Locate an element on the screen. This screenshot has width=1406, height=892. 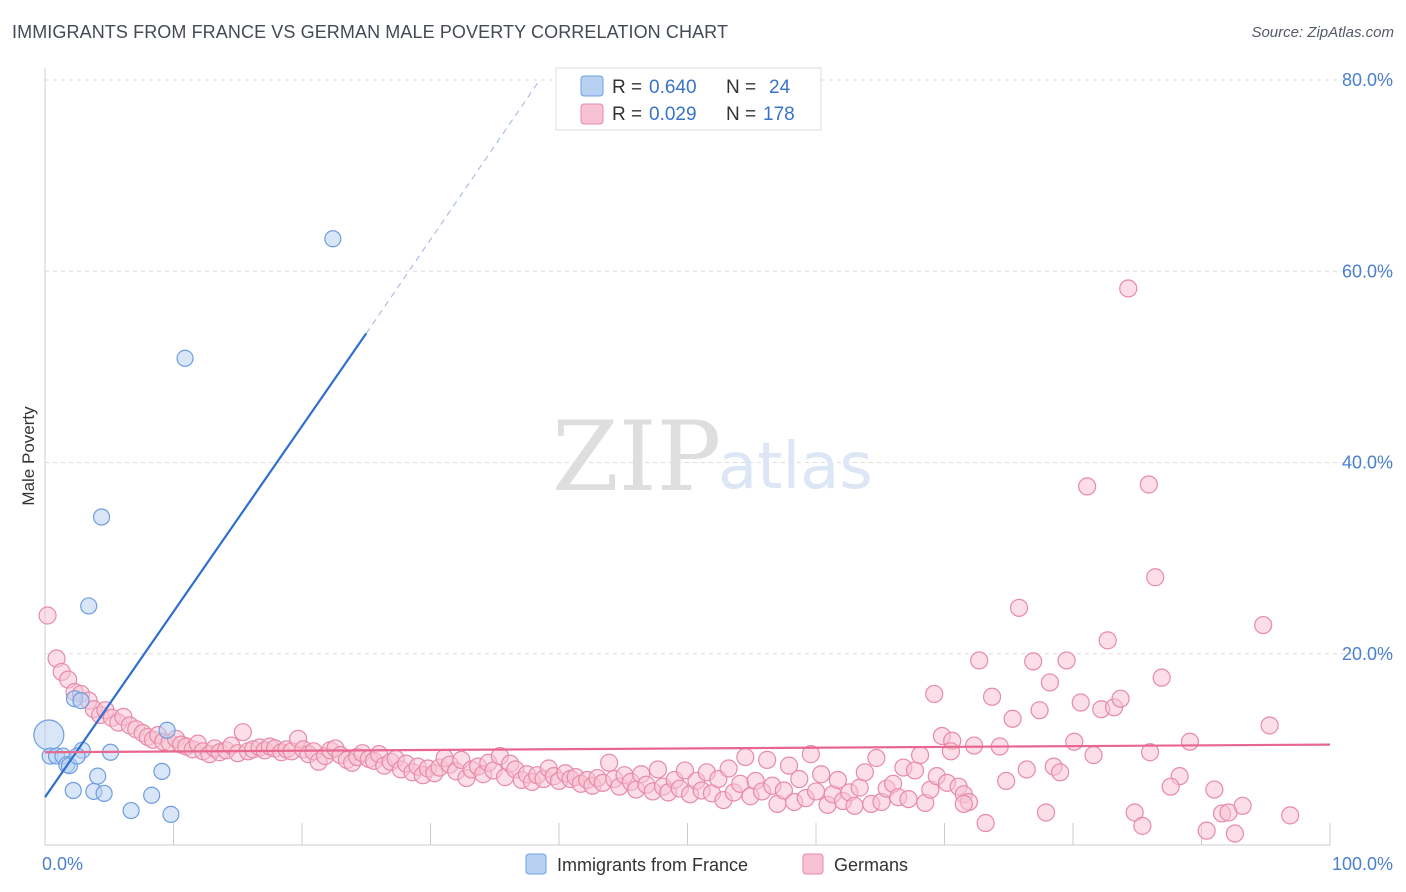
france-trend-line is located at coordinates (206, 565).